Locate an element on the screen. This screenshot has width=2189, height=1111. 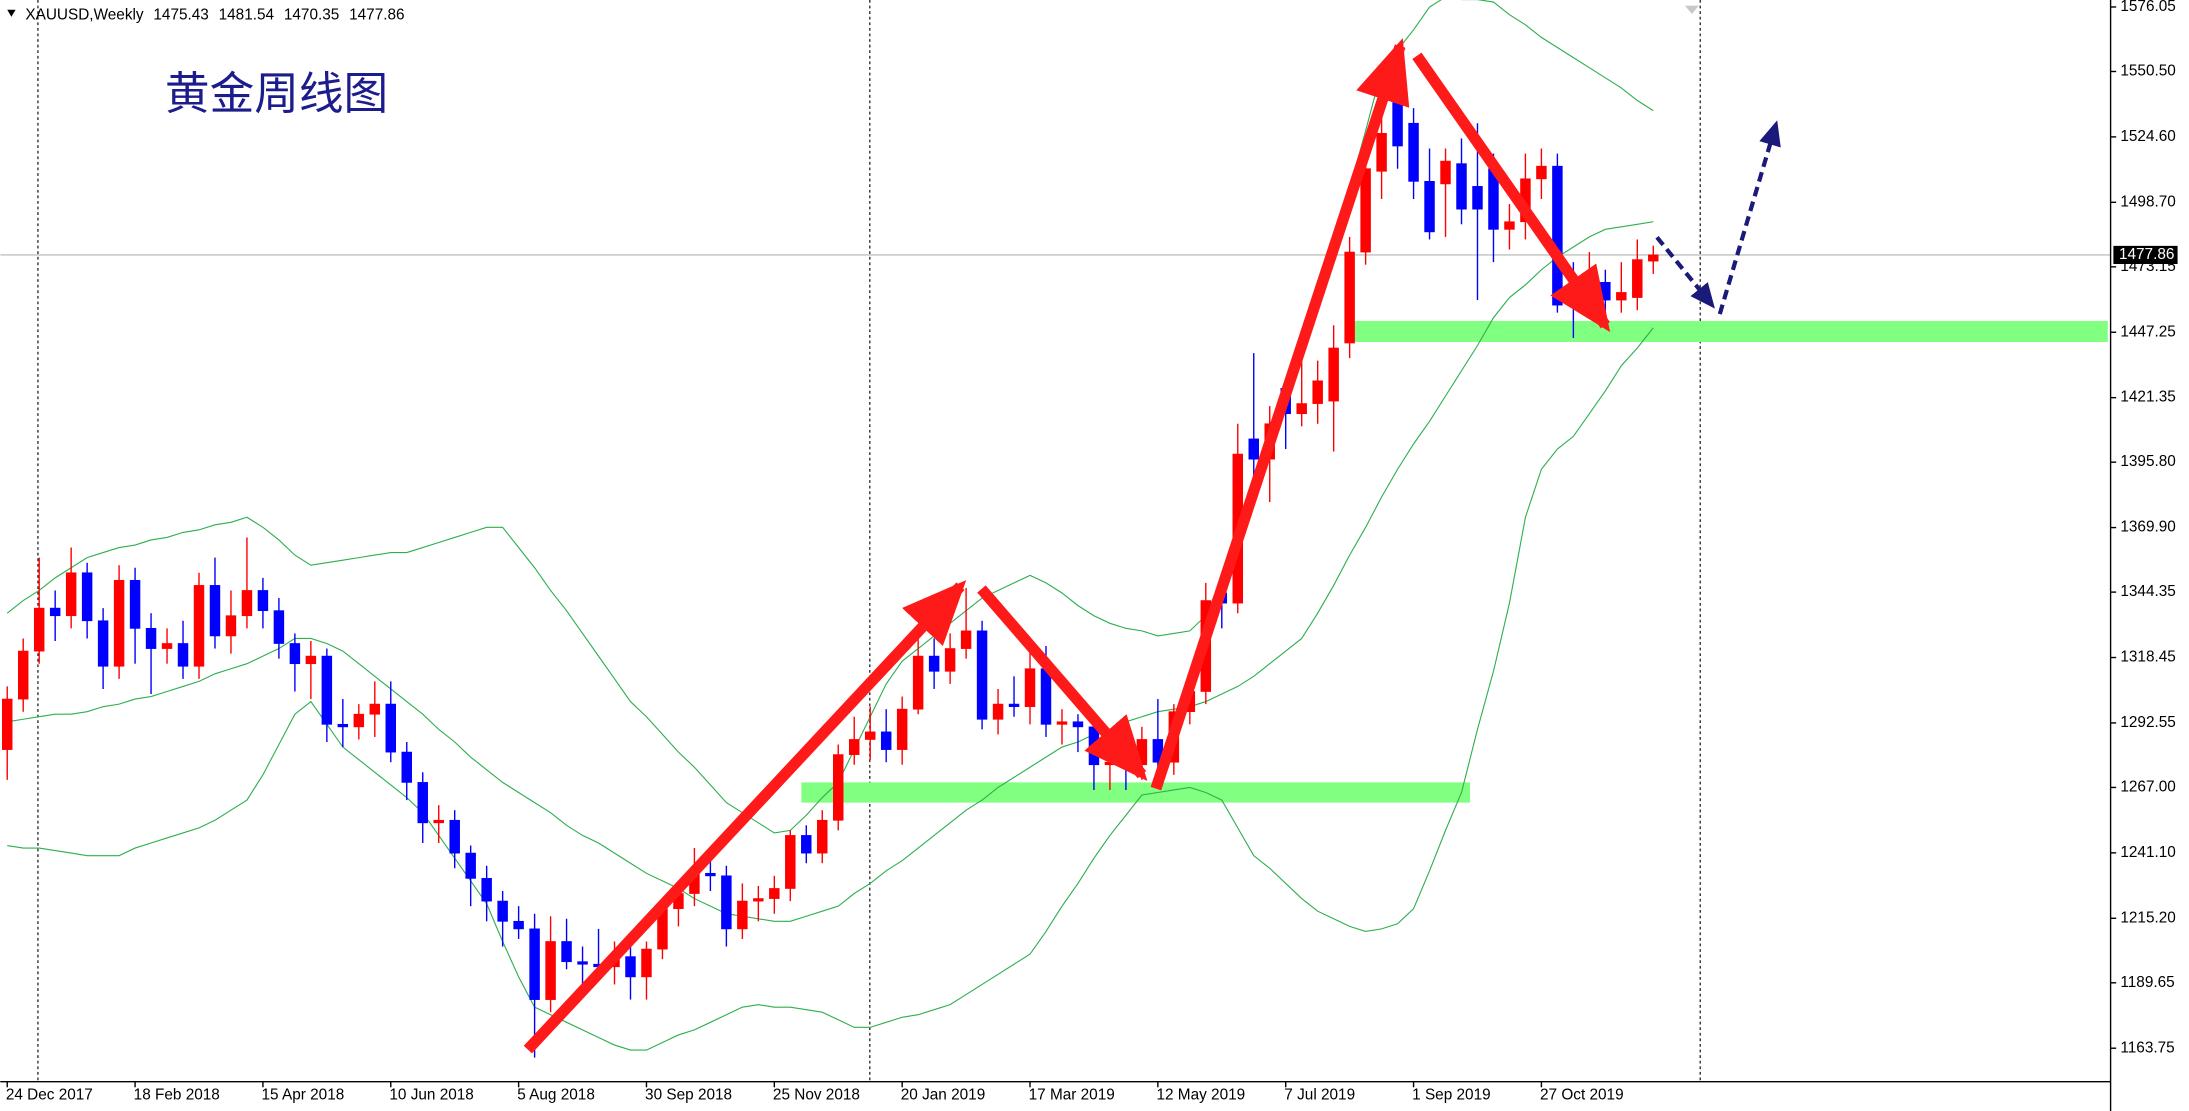
support-zone is located at coordinates (1729, 331).